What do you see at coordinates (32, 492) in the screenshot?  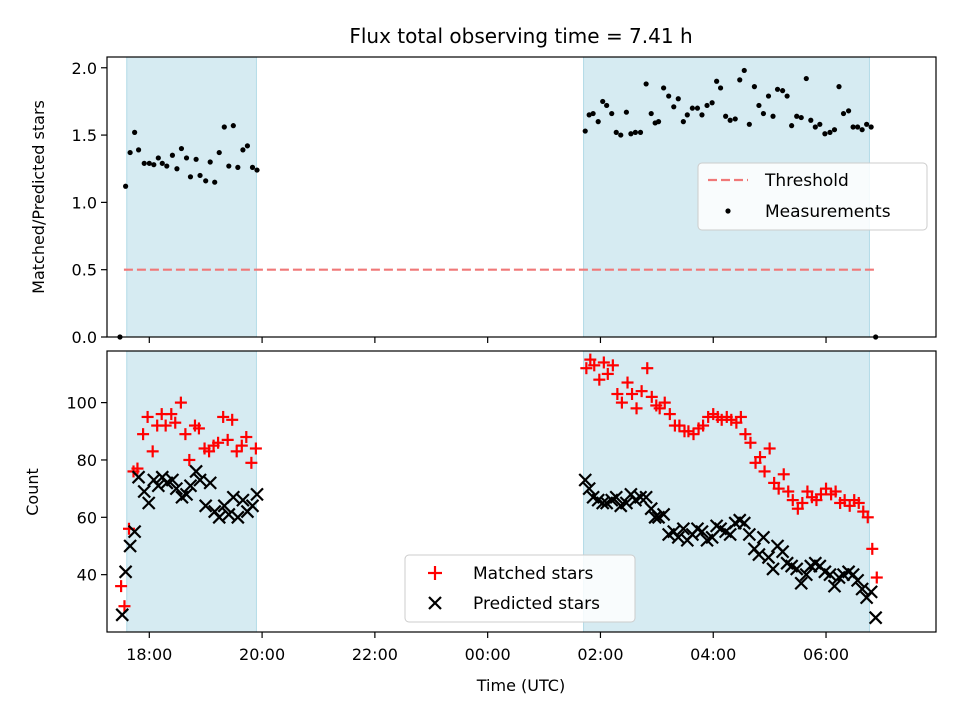 I see `count-y-axis-label: Count` at bounding box center [32, 492].